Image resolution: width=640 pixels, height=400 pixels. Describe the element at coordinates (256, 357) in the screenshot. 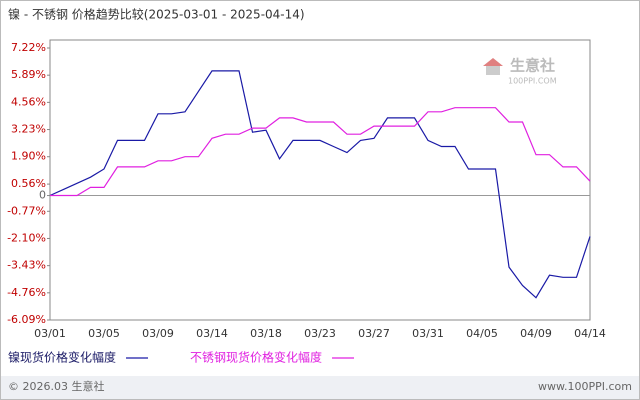

I see `legend-label: 不锈钢现货价格变化幅度` at that location.